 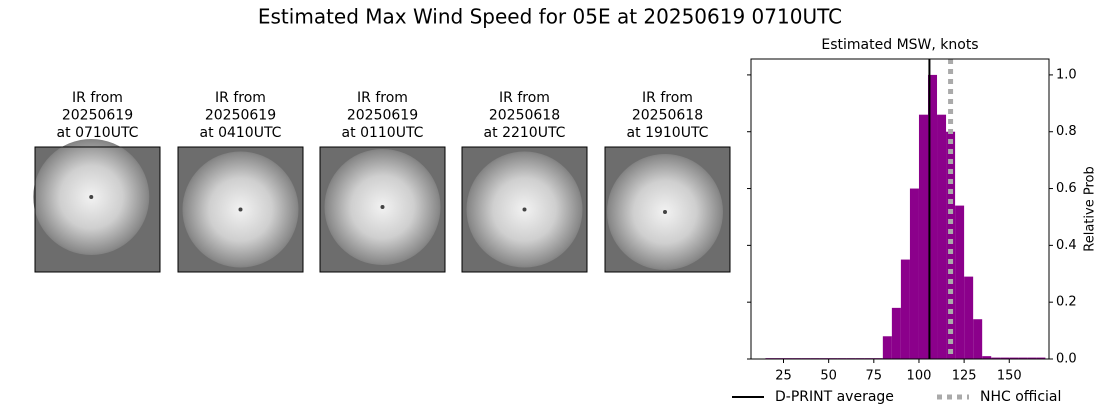 I want to click on y-tick-label: 0.6, so click(x=1066, y=188).